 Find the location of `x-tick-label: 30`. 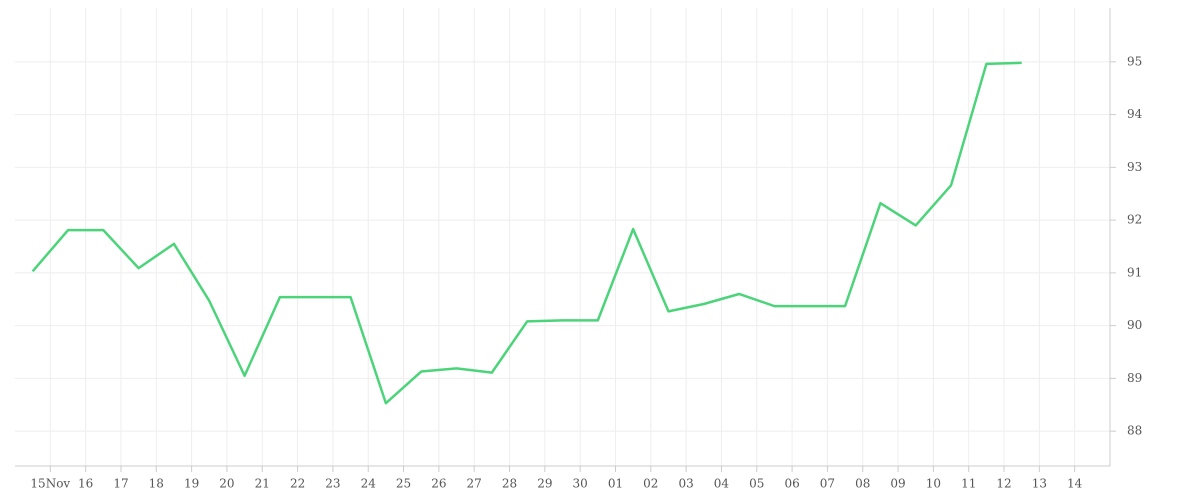

x-tick-label: 30 is located at coordinates (580, 484).